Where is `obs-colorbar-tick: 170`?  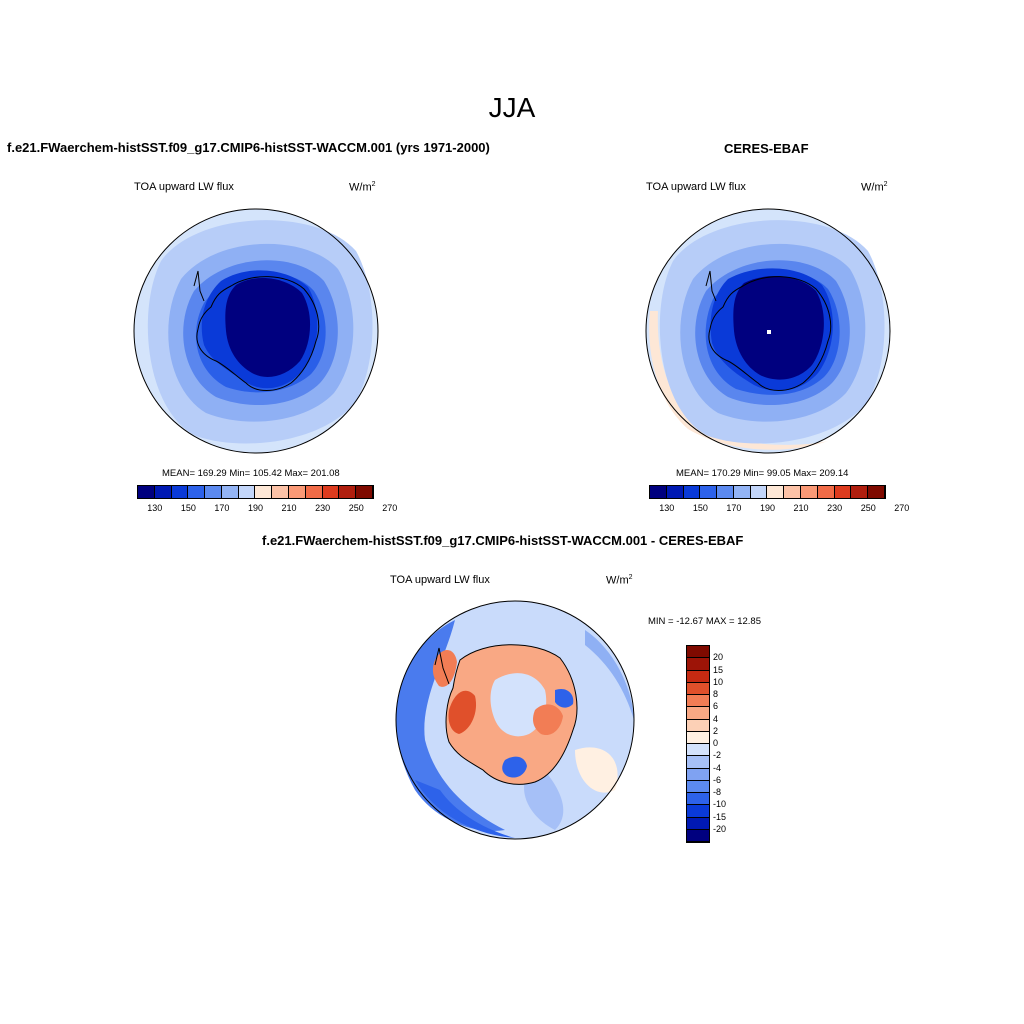
obs-colorbar-tick: 170 is located at coordinates (734, 508).